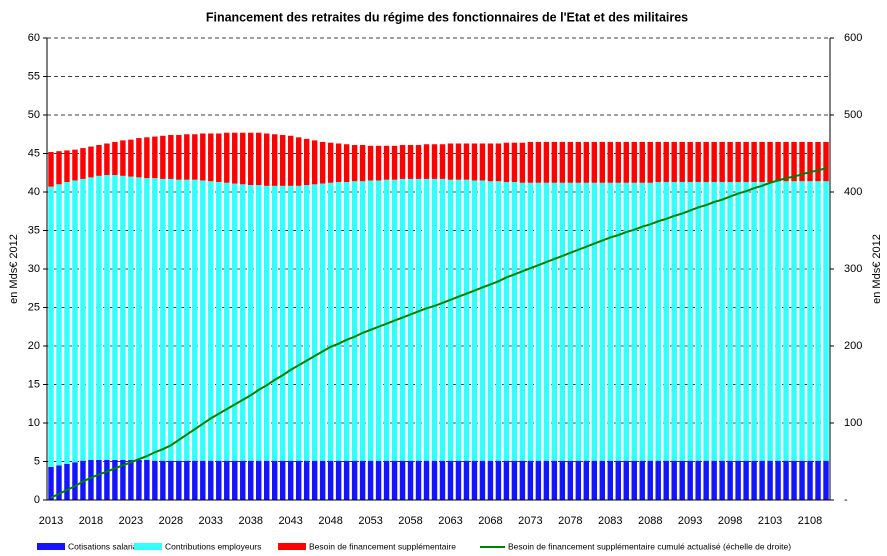  What do you see at coordinates (877, 269) in the screenshot?
I see `y2-axis-label: en Mds€ 2012` at bounding box center [877, 269].